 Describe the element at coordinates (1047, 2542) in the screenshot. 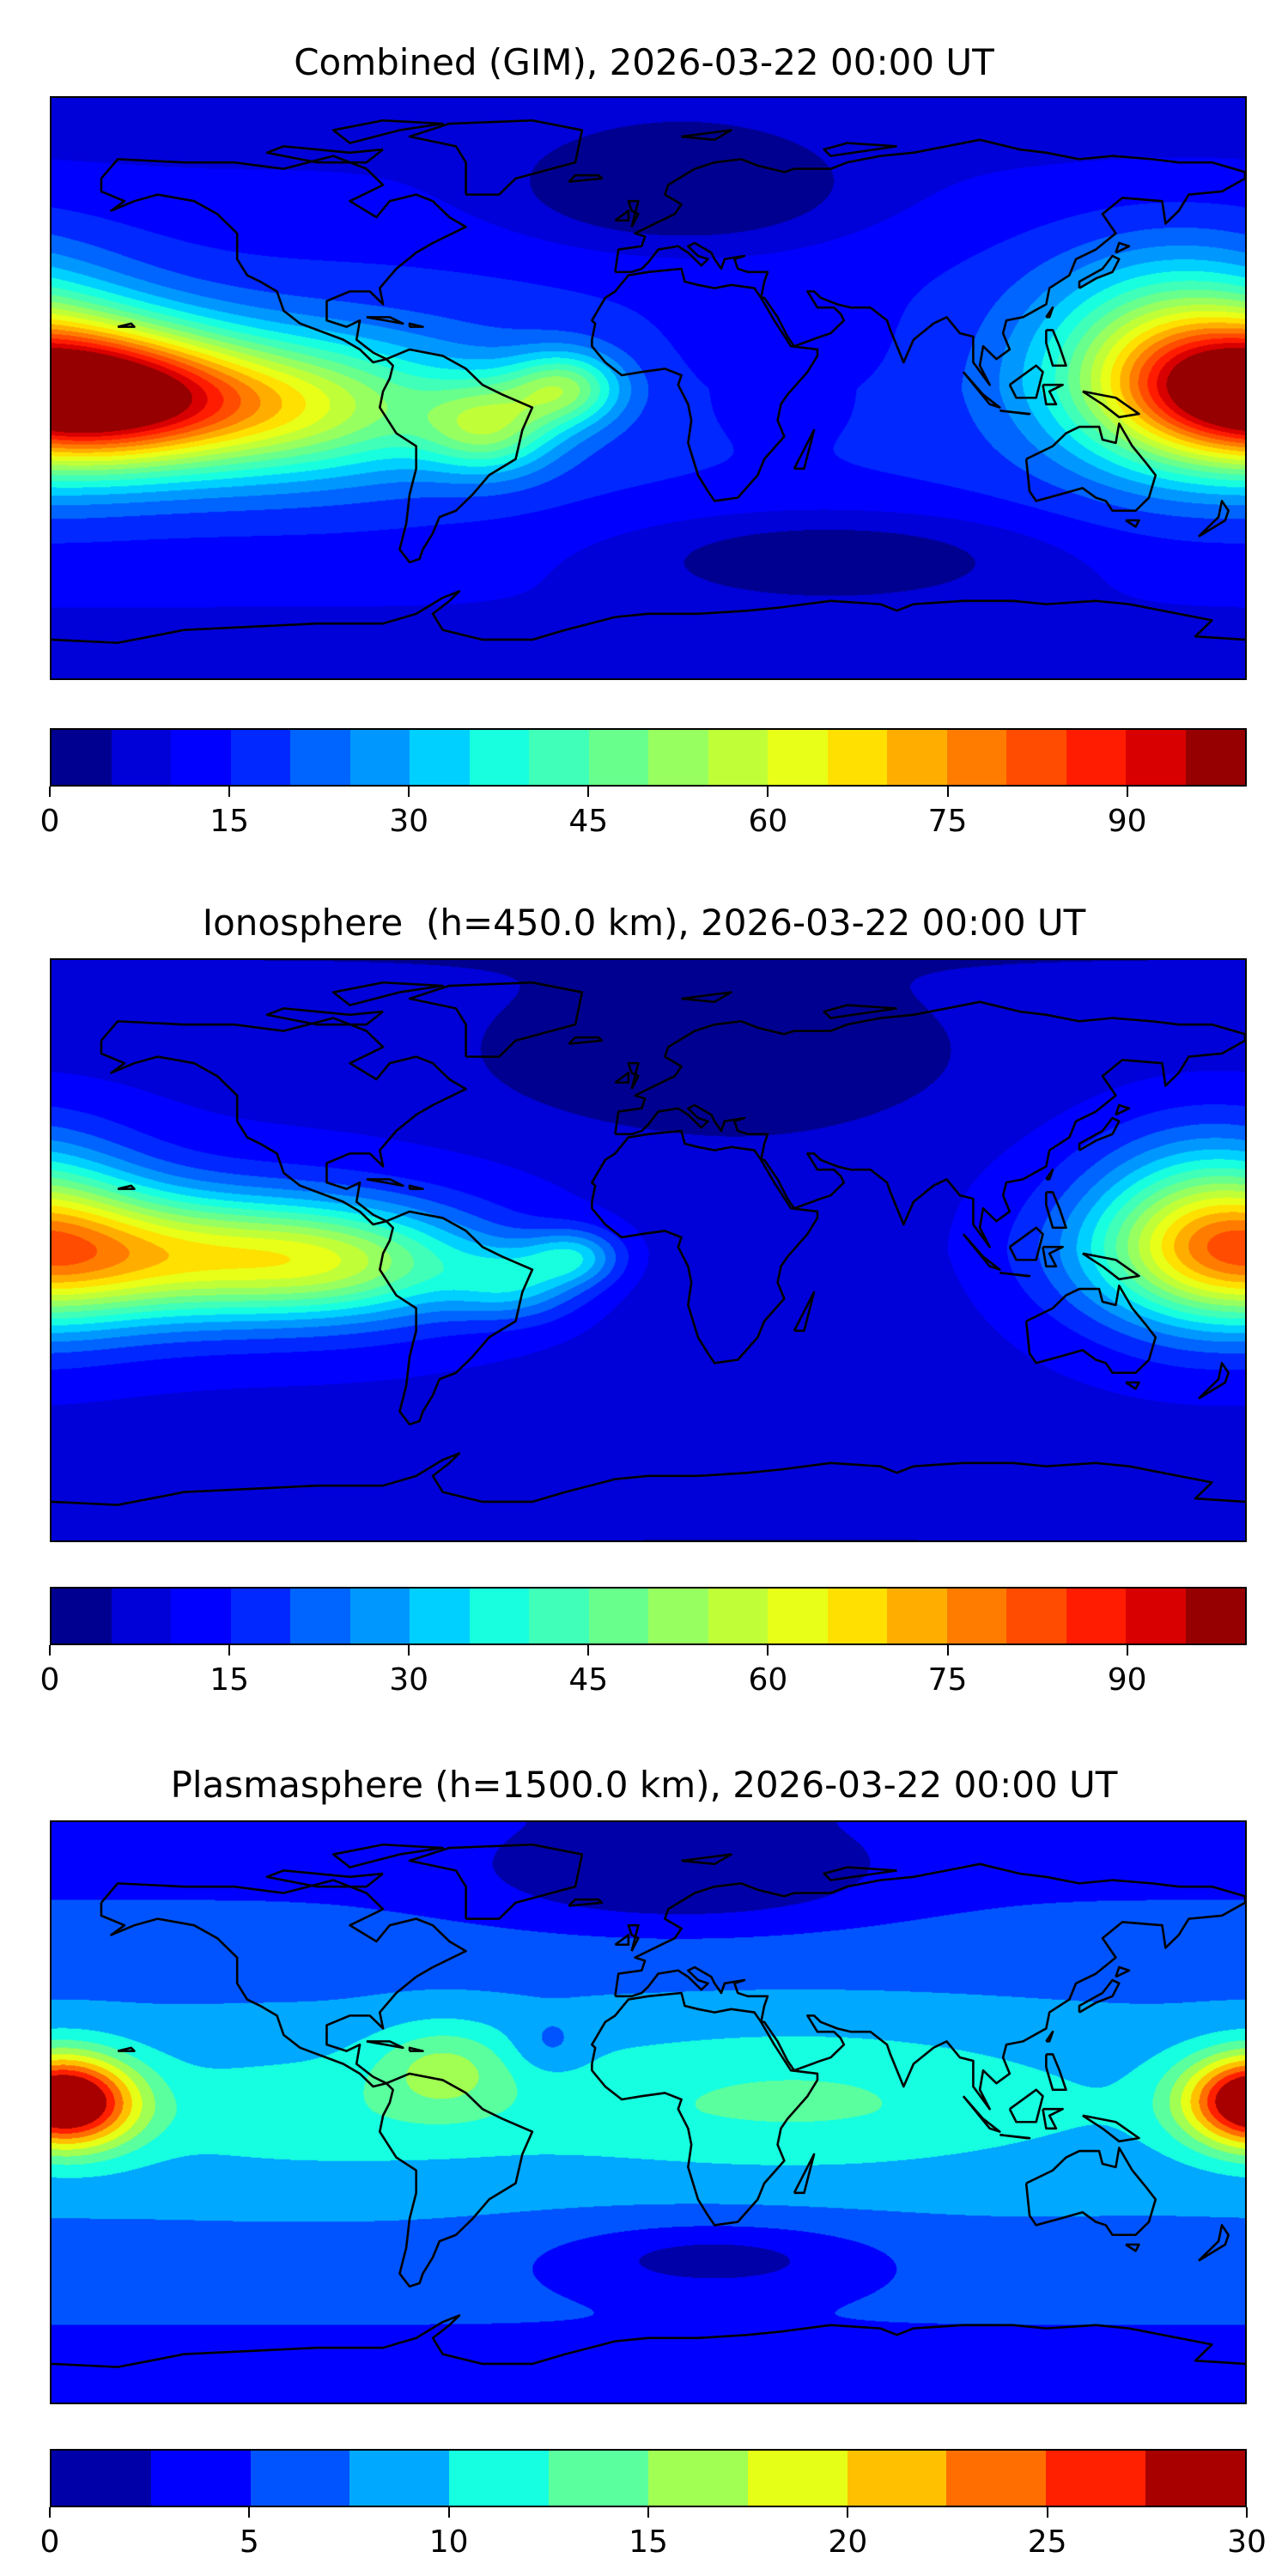

I see `colorbar-tick-label: 25` at that location.